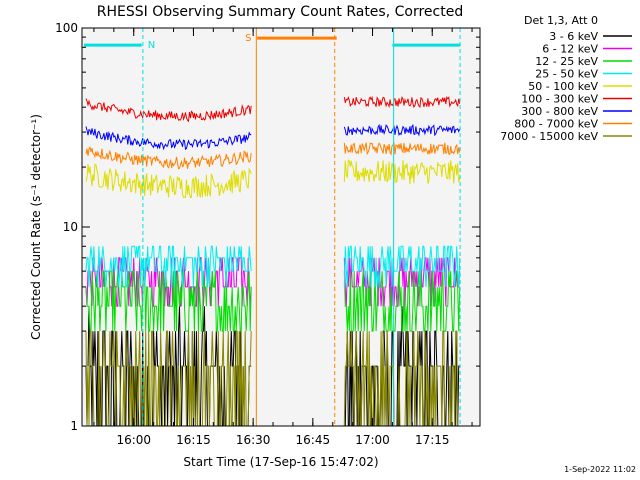 This screenshot has height=480, width=640. What do you see at coordinates (566, 74) in the screenshot?
I see `legend-label-4: 25 - 50 keV` at bounding box center [566, 74].